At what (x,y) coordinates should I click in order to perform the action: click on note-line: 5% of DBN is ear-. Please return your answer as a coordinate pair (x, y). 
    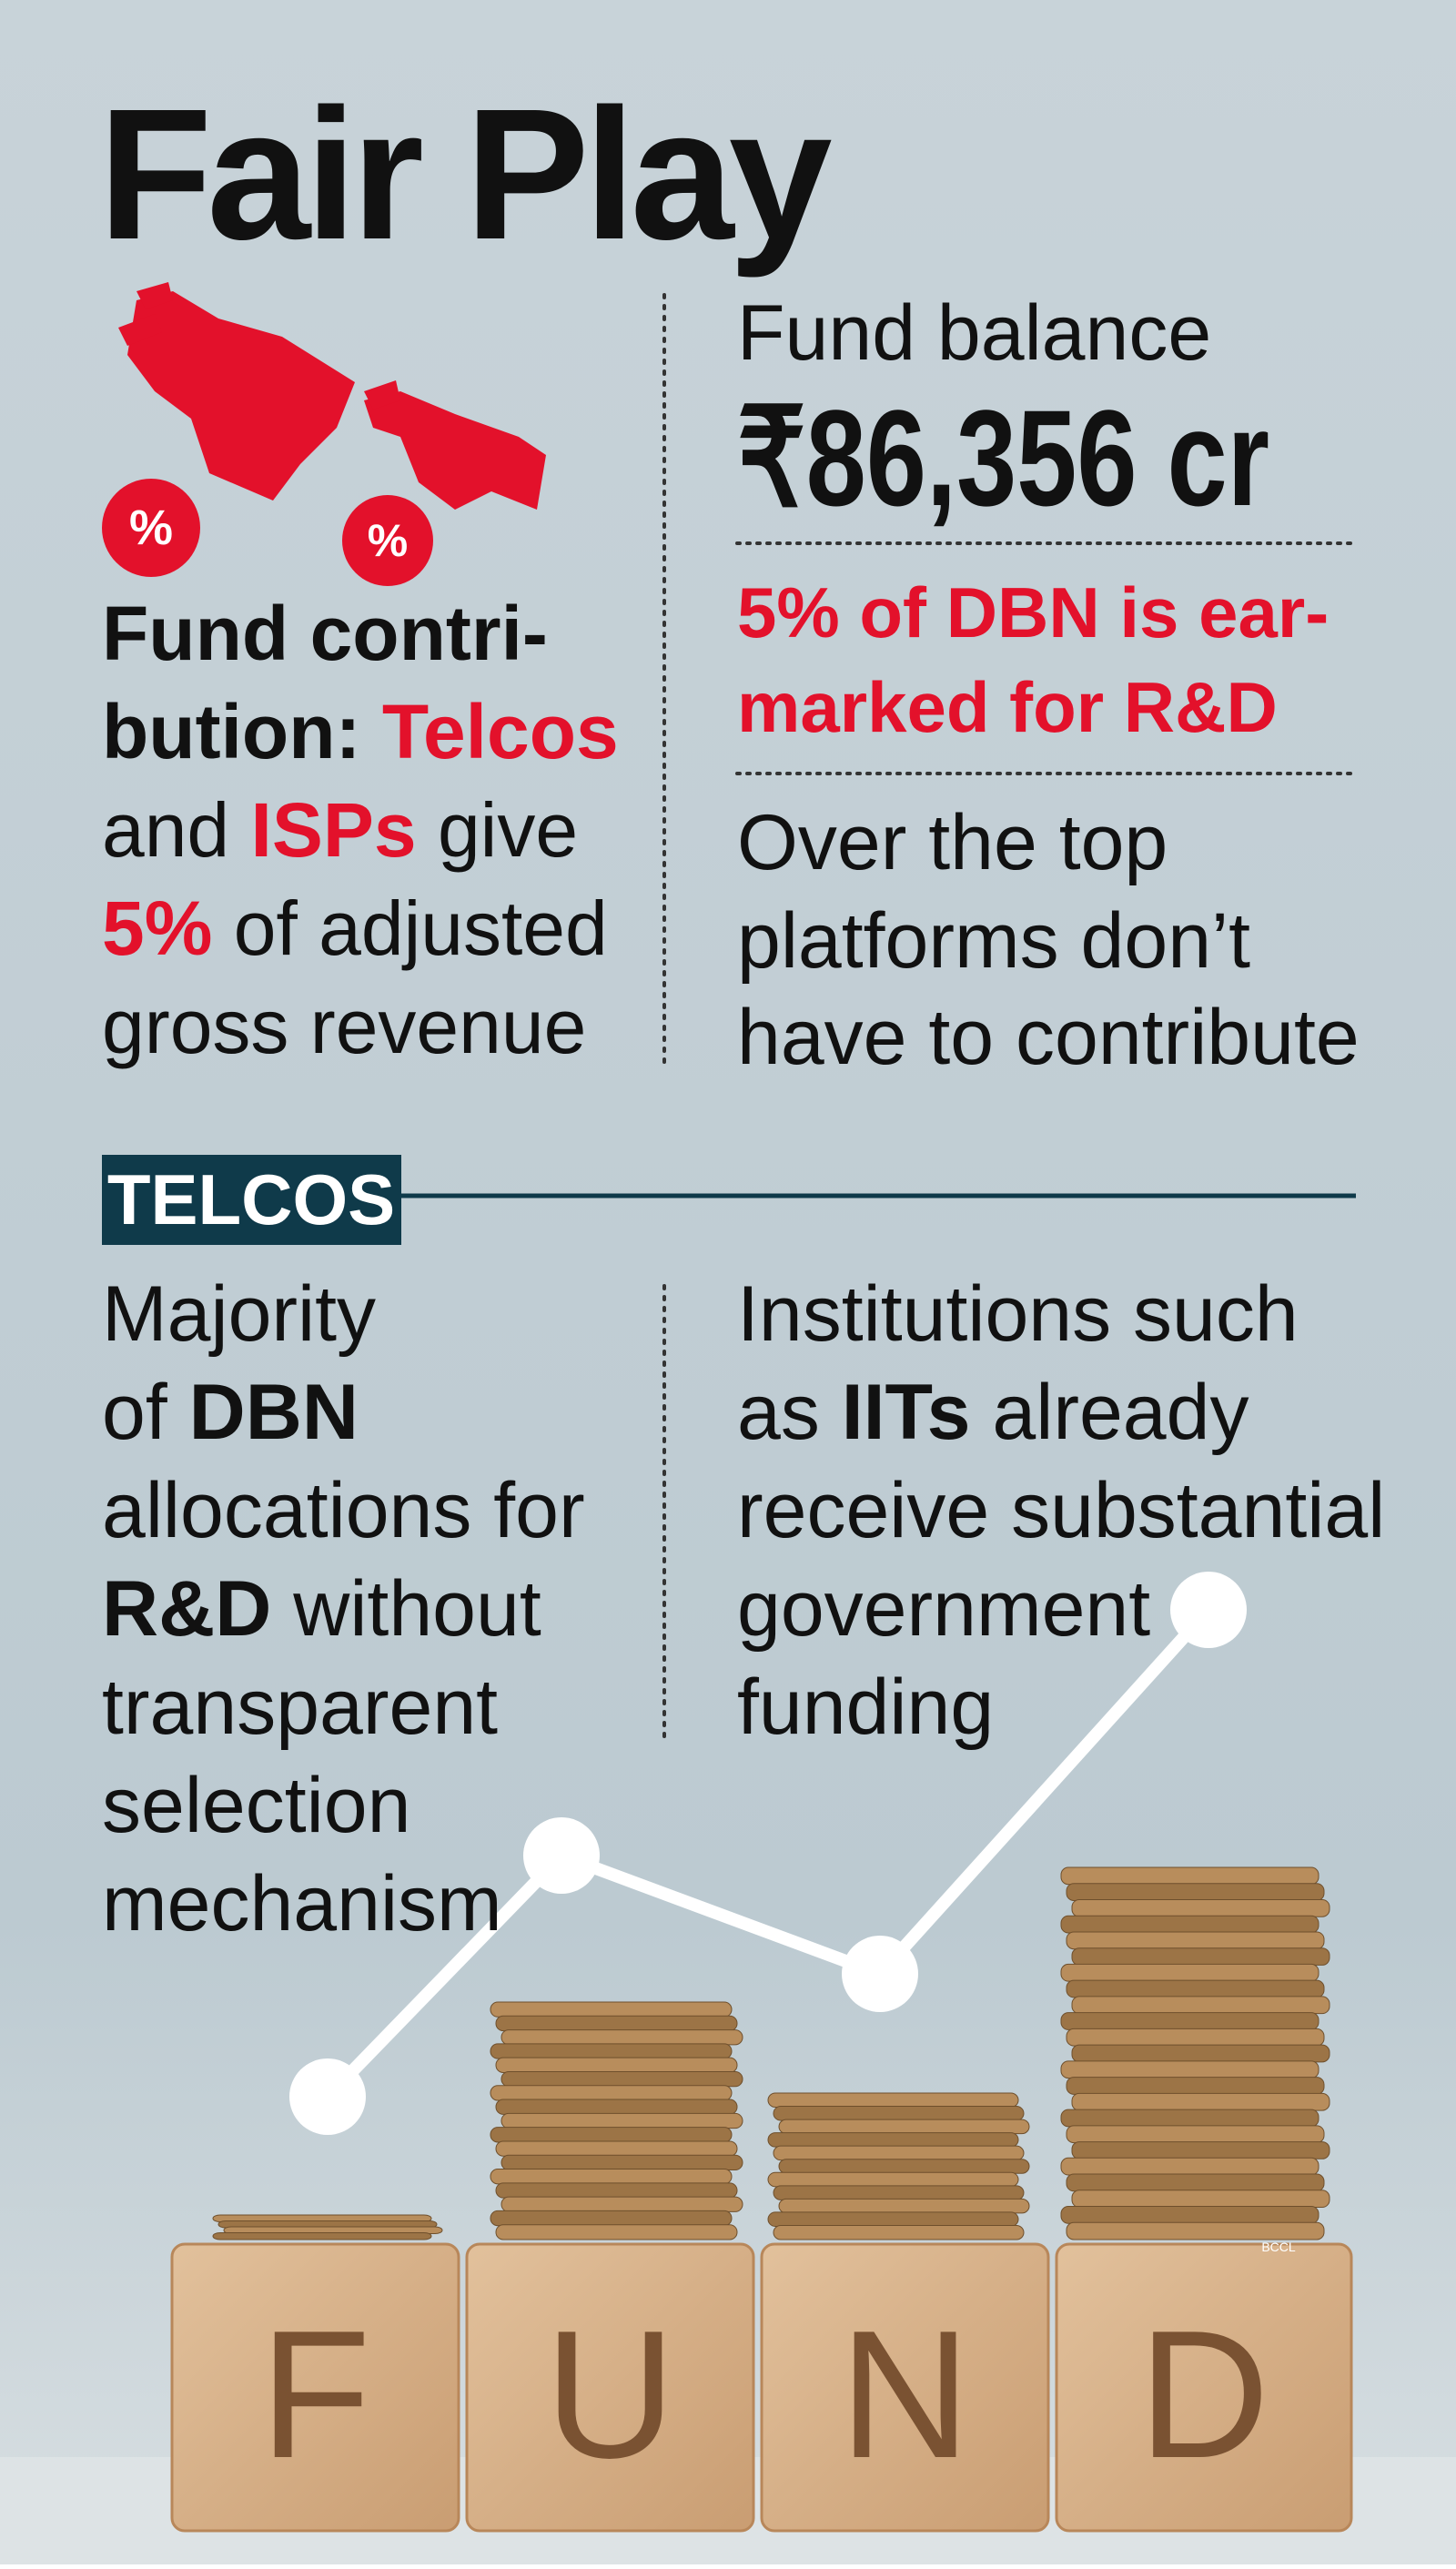
    Looking at the image, I should click on (1033, 612).